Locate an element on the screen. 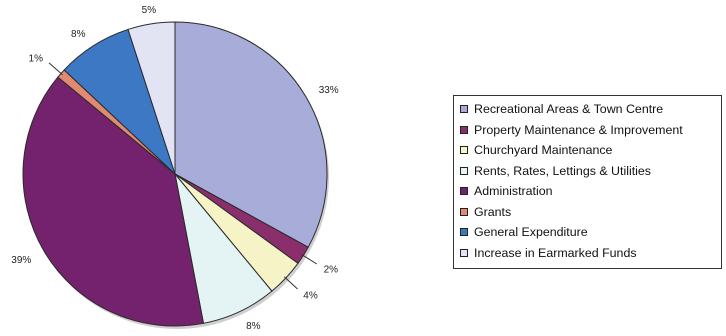 This screenshot has width=726, height=336. slice-label: 1% is located at coordinates (36, 59).